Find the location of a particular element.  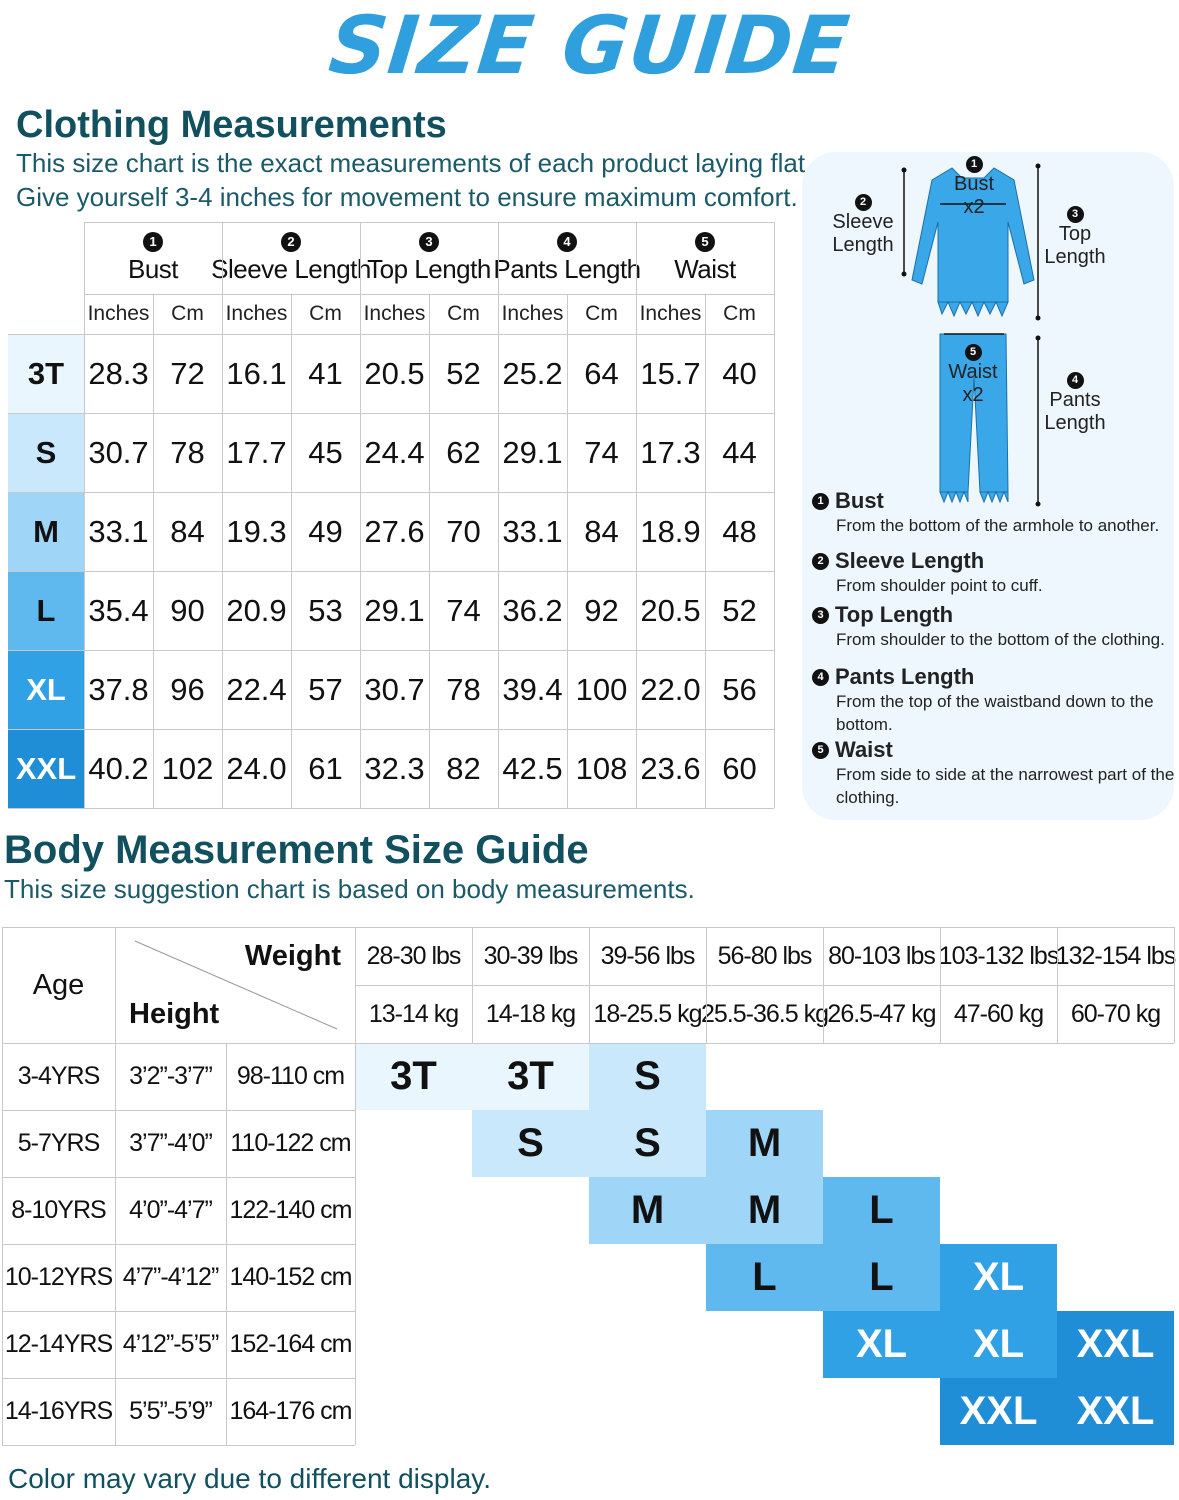

measure-value: 37.8 is located at coordinates (118, 689).